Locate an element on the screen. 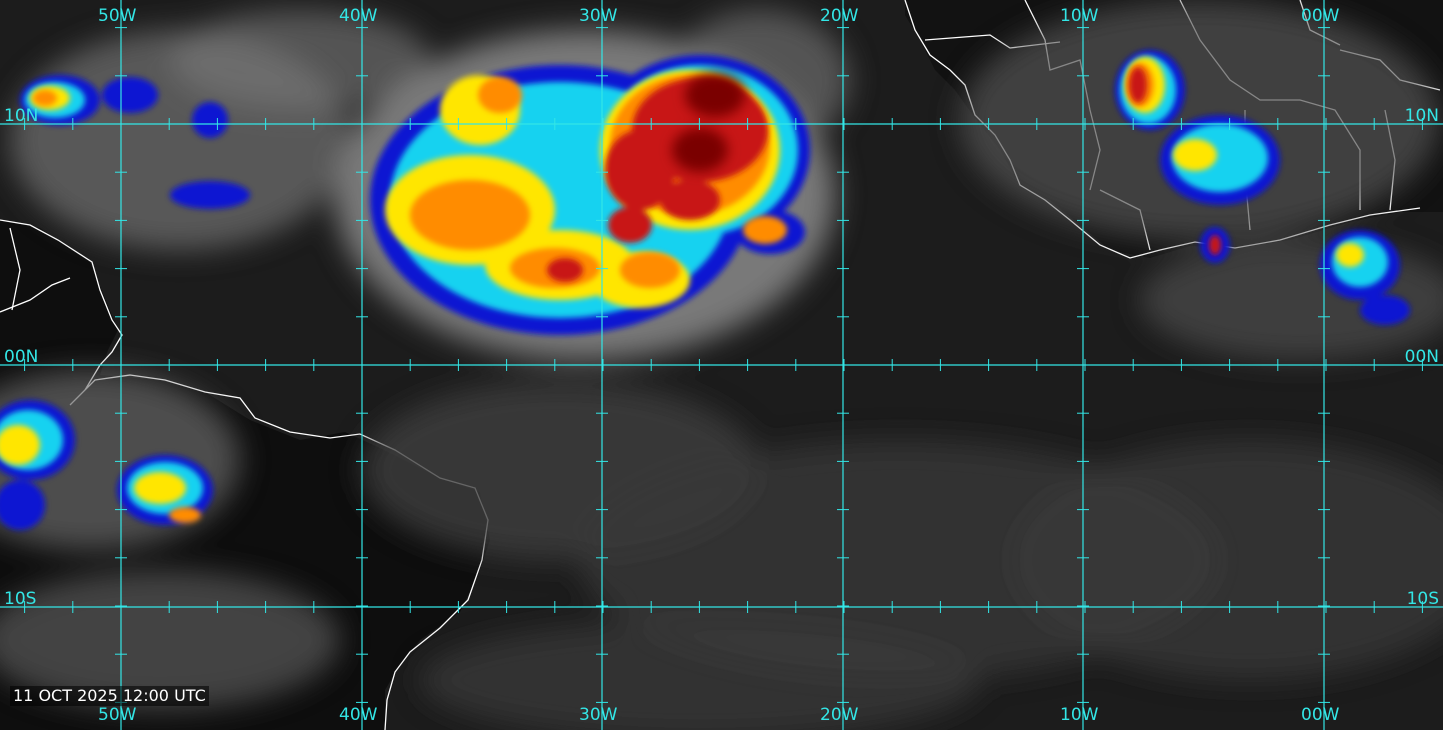  lon-label-top: 00W is located at coordinates (1320, 16).